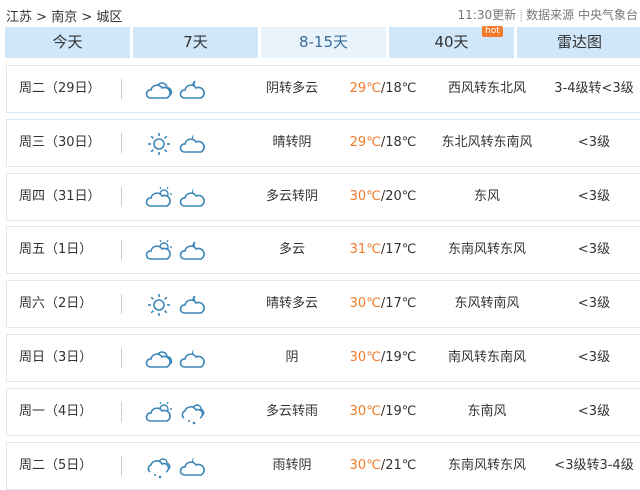 The height and width of the screenshot is (490, 640). Describe the element at coordinates (486, 357) in the screenshot. I see `wind-direction: 南风转东南风` at that location.